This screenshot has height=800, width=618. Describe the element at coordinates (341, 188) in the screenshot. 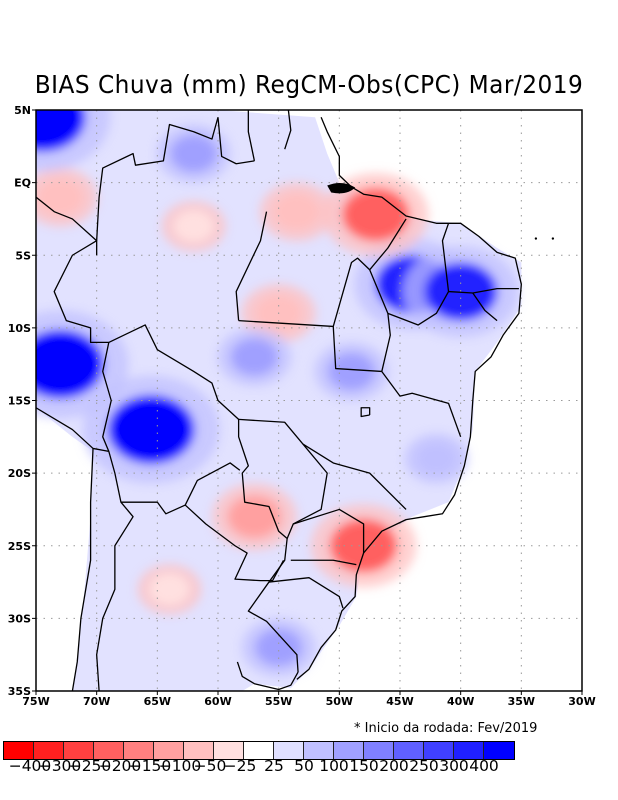

I see `marajo-island` at that location.